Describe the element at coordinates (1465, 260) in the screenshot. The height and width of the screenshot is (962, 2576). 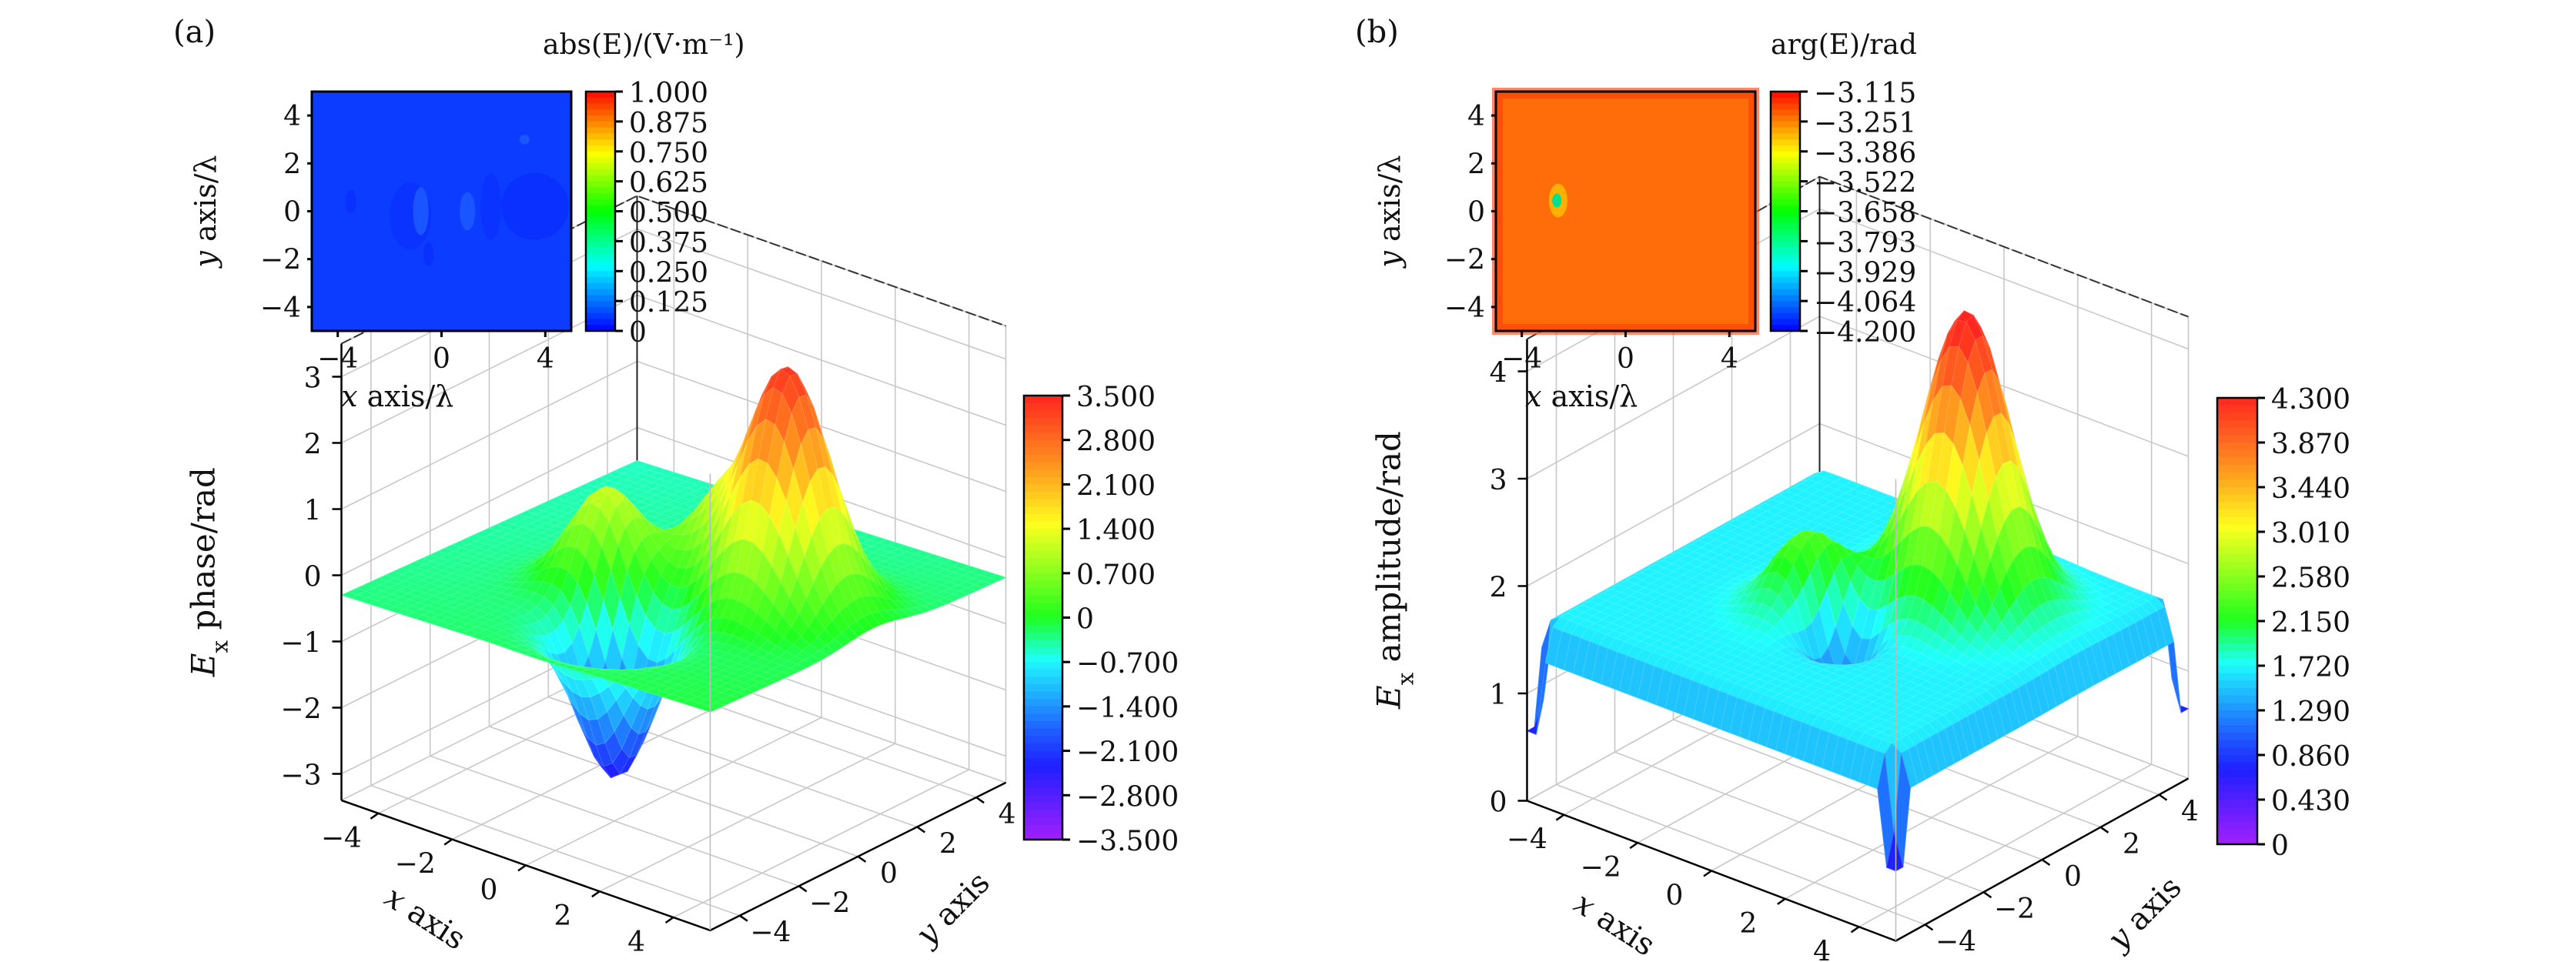
I see `y-tick-label: −2` at that location.